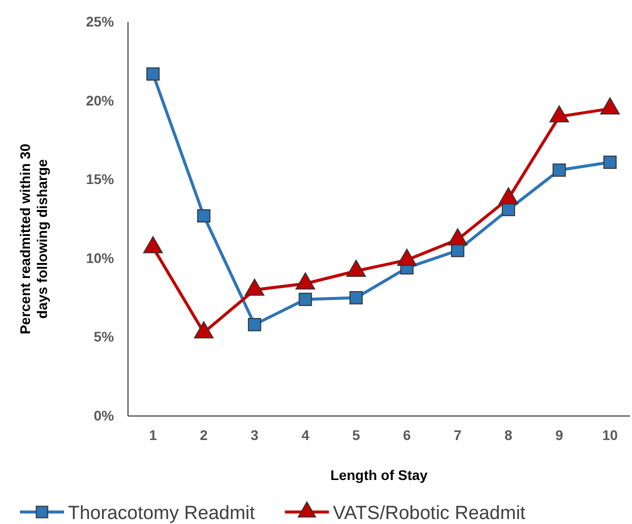 This screenshot has height=524, width=632. What do you see at coordinates (379, 475) in the screenshot?
I see `x-axis-title: Length of Stay` at bounding box center [379, 475].